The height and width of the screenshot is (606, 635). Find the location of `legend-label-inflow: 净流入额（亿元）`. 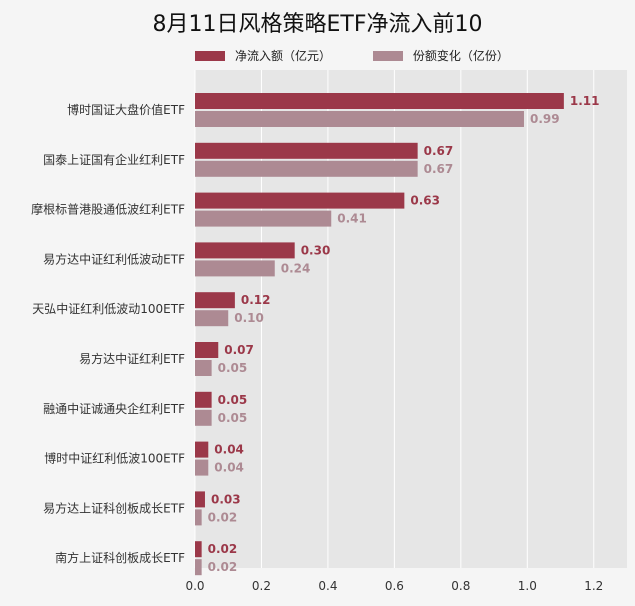

legend-label-inflow: 净流入额（亿元） is located at coordinates (283, 56).